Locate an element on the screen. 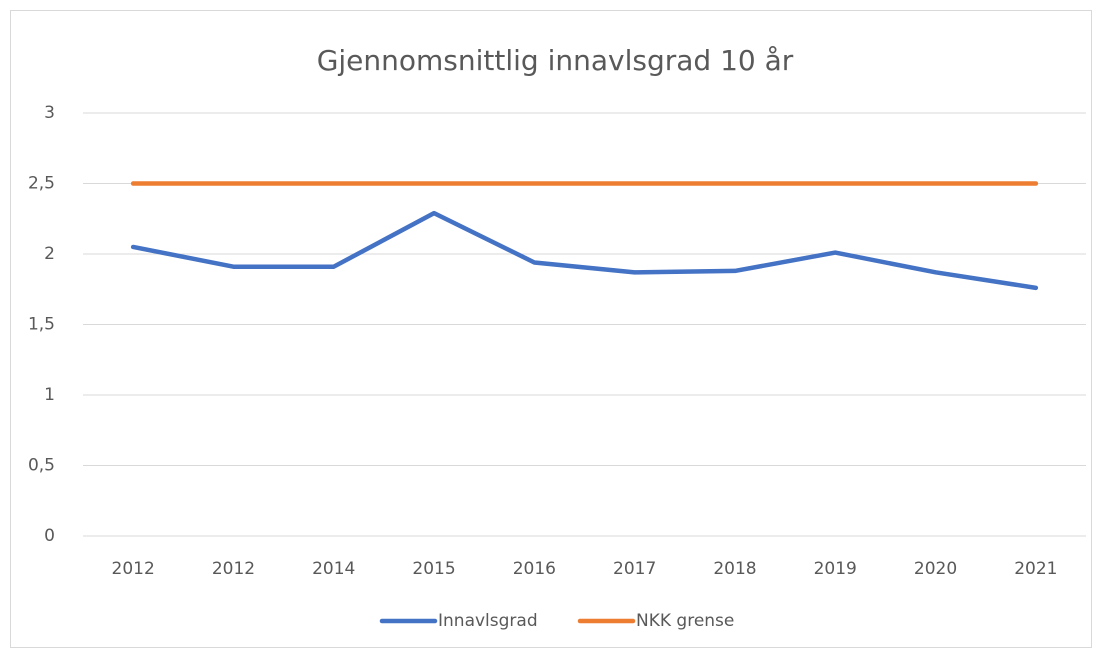  y-tick-label: 0 is located at coordinates (49, 536).